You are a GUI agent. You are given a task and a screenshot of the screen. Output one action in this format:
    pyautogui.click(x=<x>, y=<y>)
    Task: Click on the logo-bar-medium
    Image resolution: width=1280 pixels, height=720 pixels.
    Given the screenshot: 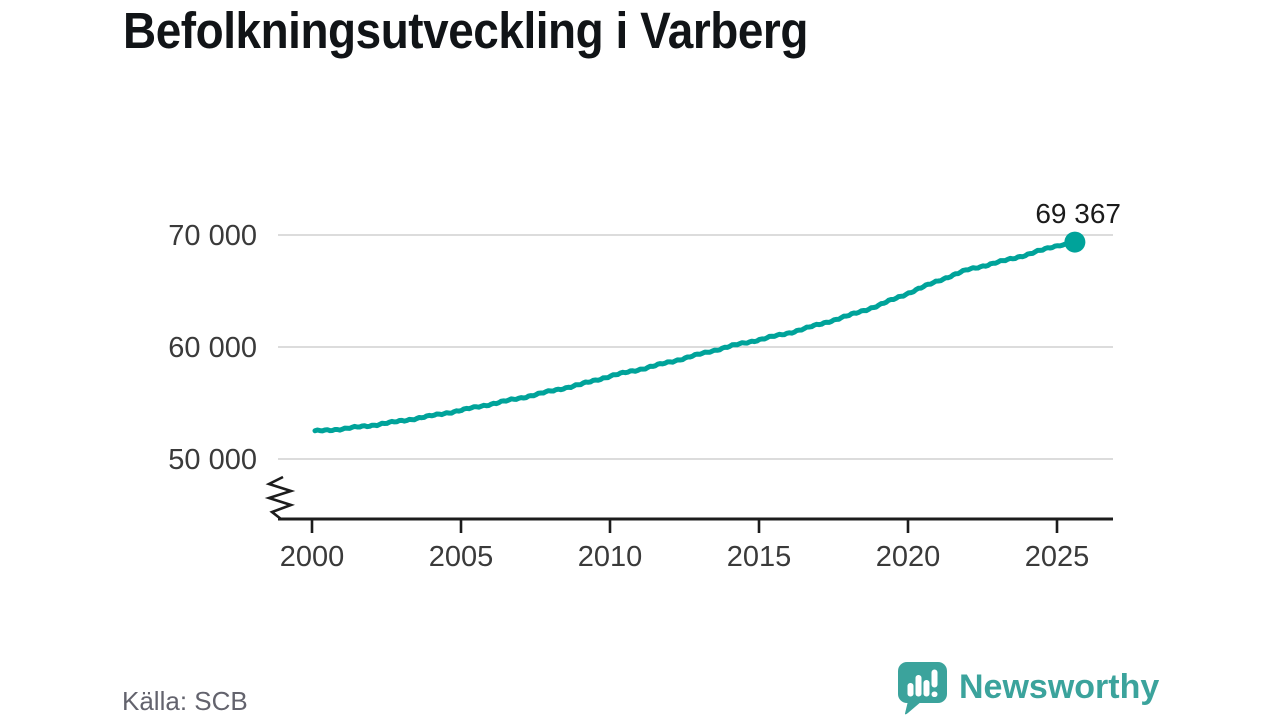 What is the action you would take?
    pyautogui.click(x=926, y=688)
    